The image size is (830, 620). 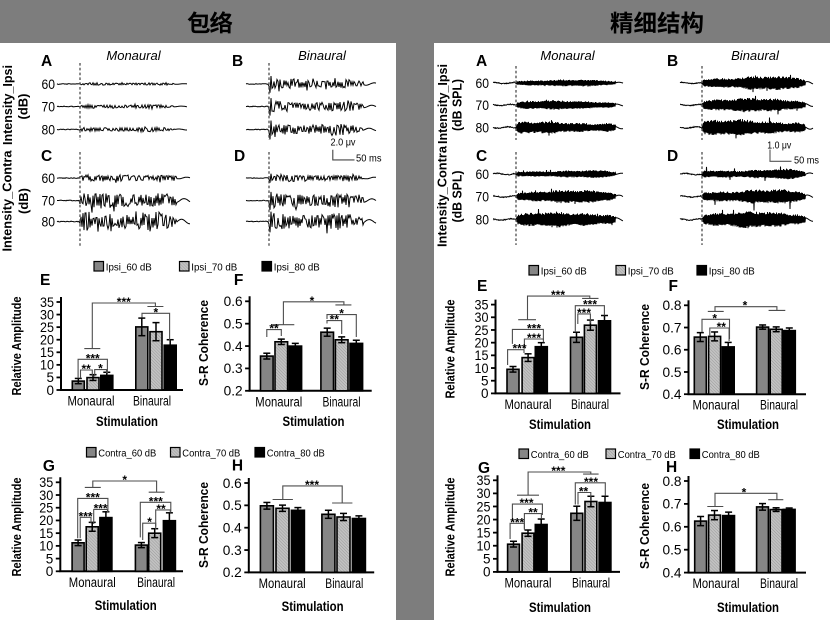 What do you see at coordinates (484, 519) in the screenshot?
I see `svg-text: 20` at bounding box center [484, 519].